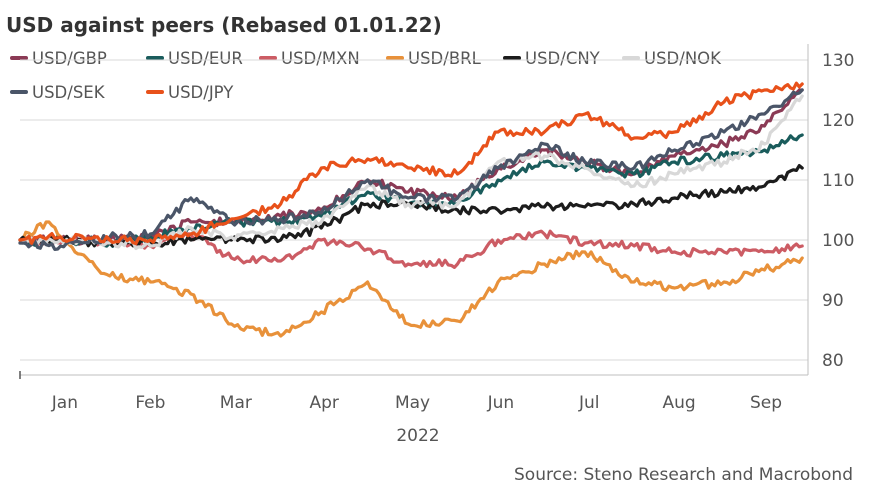 Image resolution: width=870 pixels, height=497 pixels. What do you see at coordinates (833, 301) in the screenshot?
I see `y-tick-label: 90` at bounding box center [833, 301].